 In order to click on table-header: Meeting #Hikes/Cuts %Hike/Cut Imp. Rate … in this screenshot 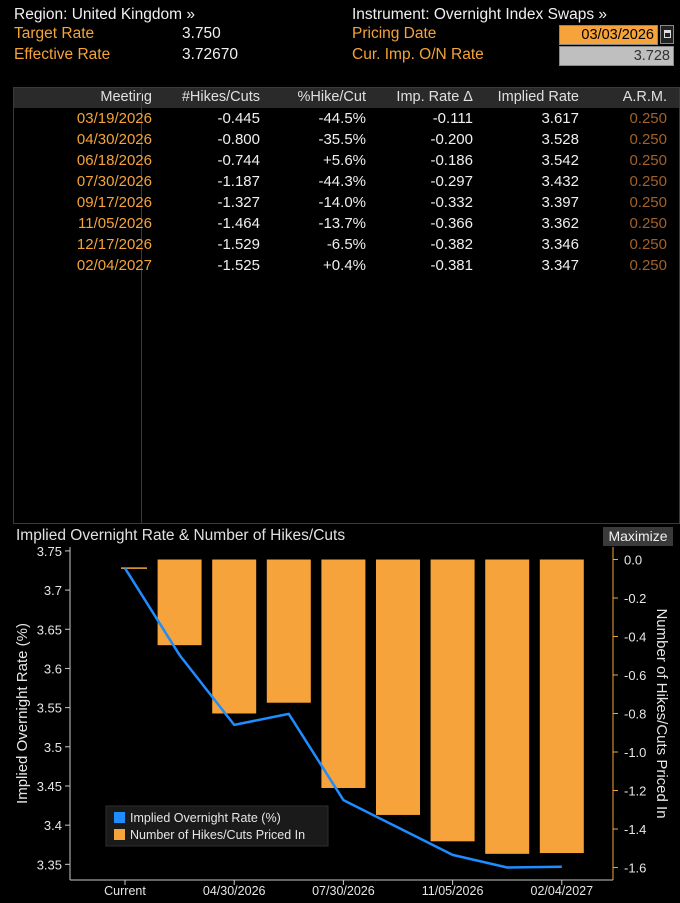, I will do `click(346, 98)`.